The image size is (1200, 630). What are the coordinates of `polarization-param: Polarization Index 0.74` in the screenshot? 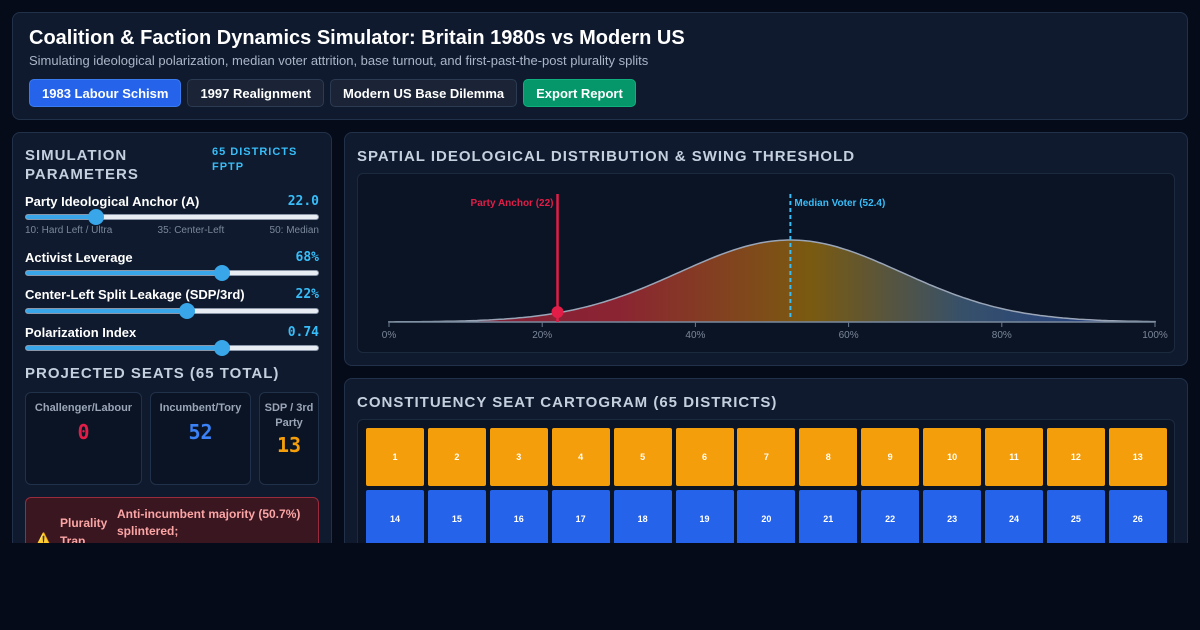 It's located at (172, 340).